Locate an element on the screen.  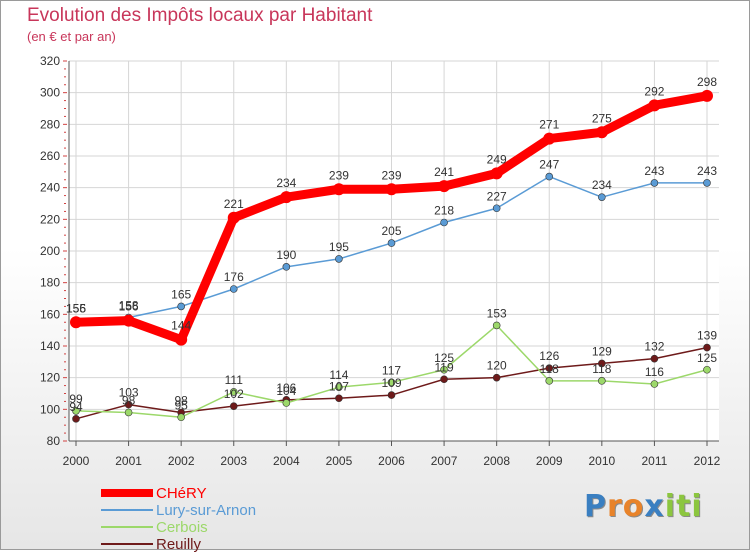
data-label-chery: 144 is located at coordinates (181, 326).